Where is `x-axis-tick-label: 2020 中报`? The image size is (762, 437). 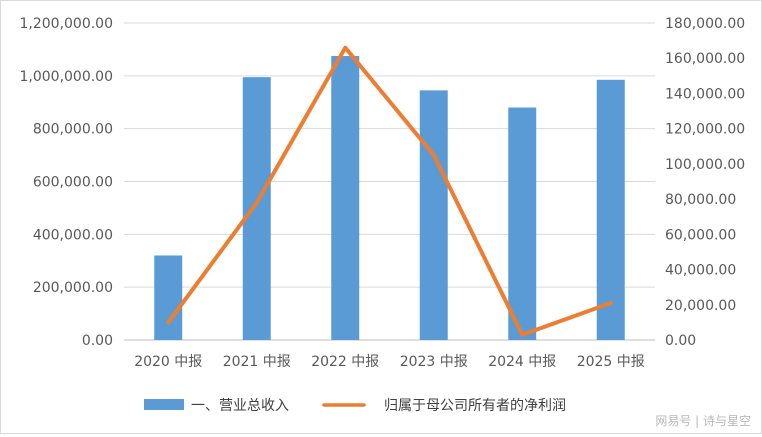
x-axis-tick-label: 2020 中报 is located at coordinates (168, 362).